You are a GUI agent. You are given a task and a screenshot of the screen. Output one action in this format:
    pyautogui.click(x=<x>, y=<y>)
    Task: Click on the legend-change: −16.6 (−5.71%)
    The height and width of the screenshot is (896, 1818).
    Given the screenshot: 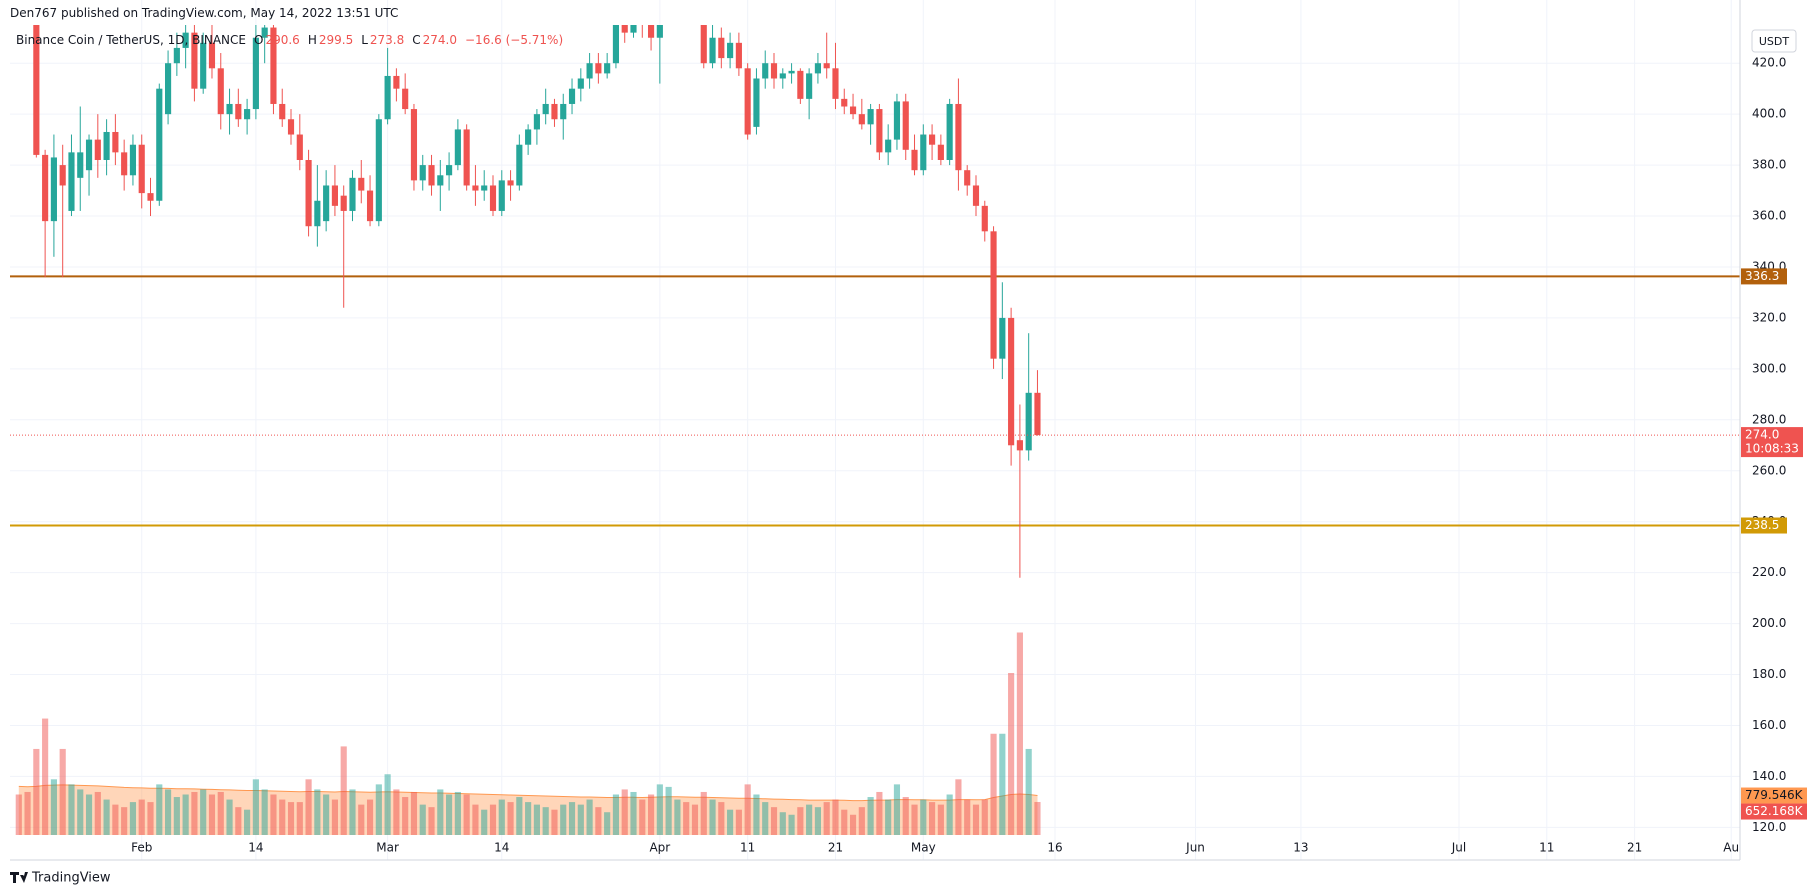 What is the action you would take?
    pyautogui.click(x=514, y=40)
    